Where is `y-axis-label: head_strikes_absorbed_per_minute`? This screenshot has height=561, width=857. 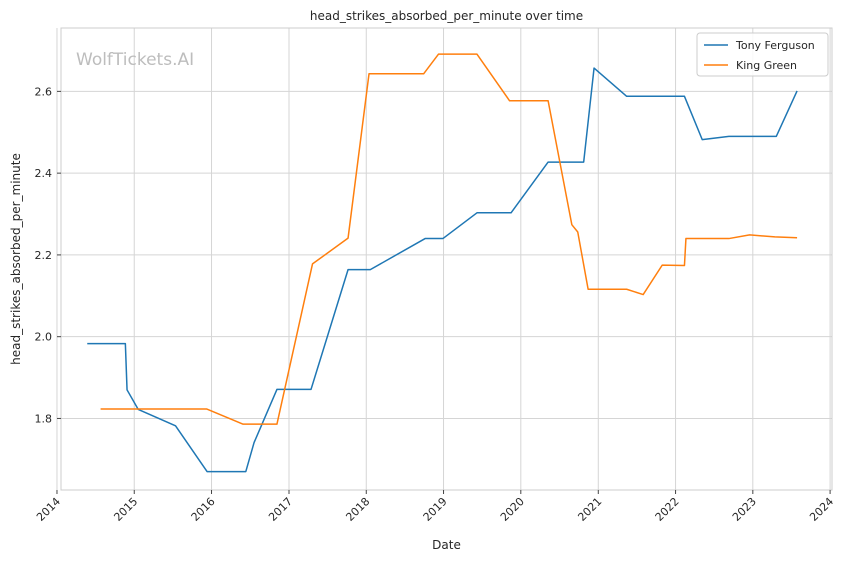
y-axis-label: head_strikes_absorbed_per_minute is located at coordinates (16, 259).